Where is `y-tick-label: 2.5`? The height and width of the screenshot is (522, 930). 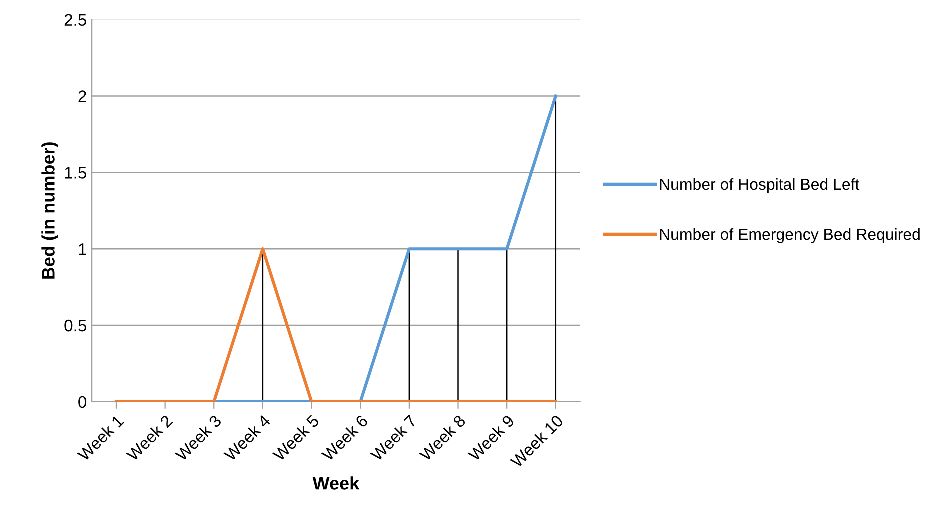 y-tick-label: 2.5 is located at coordinates (75, 20).